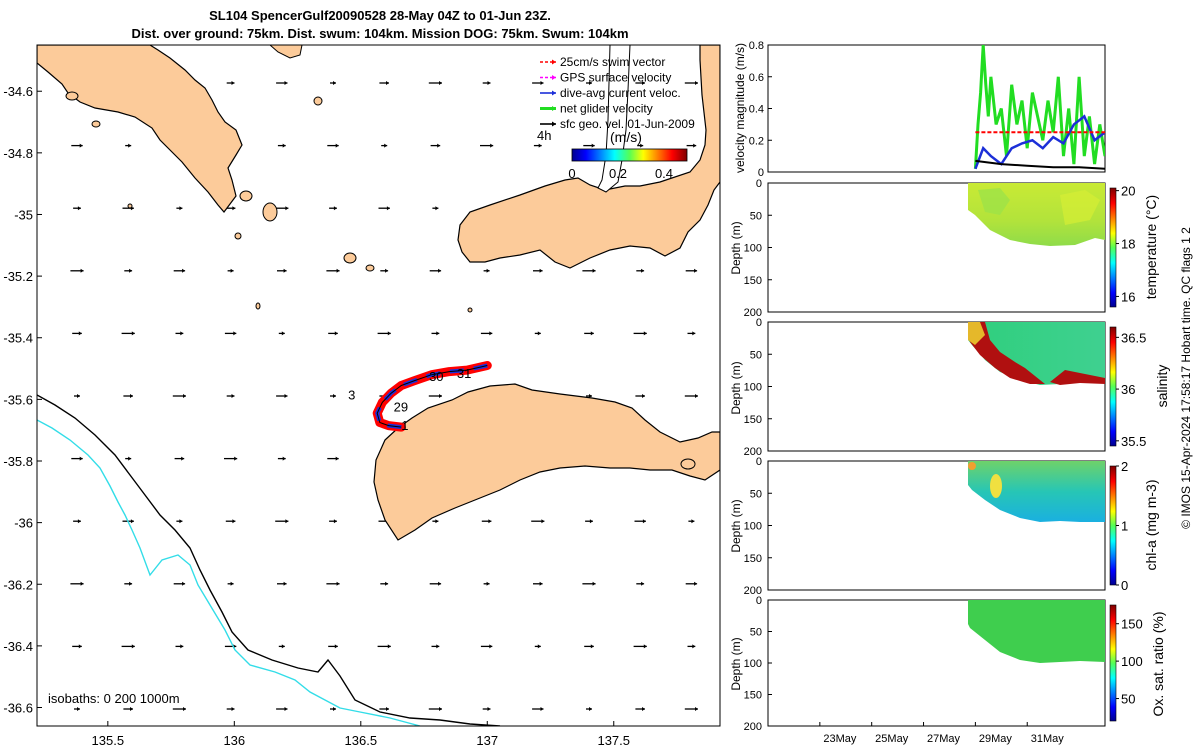 The height and width of the screenshot is (750, 1200). I want to click on land-cape-north, so click(286, 52).